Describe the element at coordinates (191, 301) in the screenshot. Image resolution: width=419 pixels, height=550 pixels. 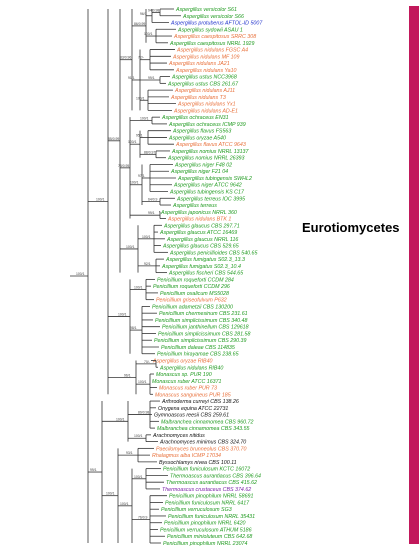
I see `taxon-label: Penicillium griseofulvum P632` at that location.